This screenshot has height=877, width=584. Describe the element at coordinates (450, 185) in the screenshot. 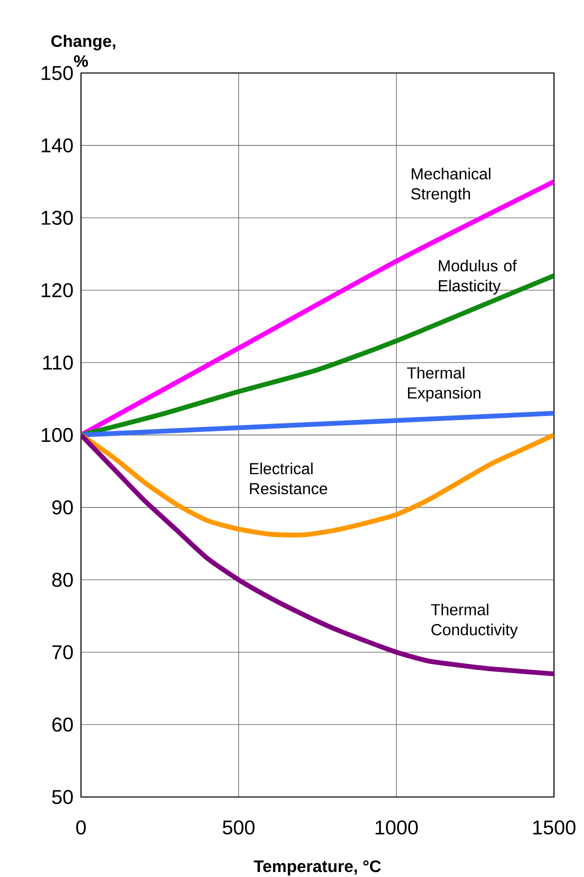

I see `series-label: Mechanical Strength` at that location.